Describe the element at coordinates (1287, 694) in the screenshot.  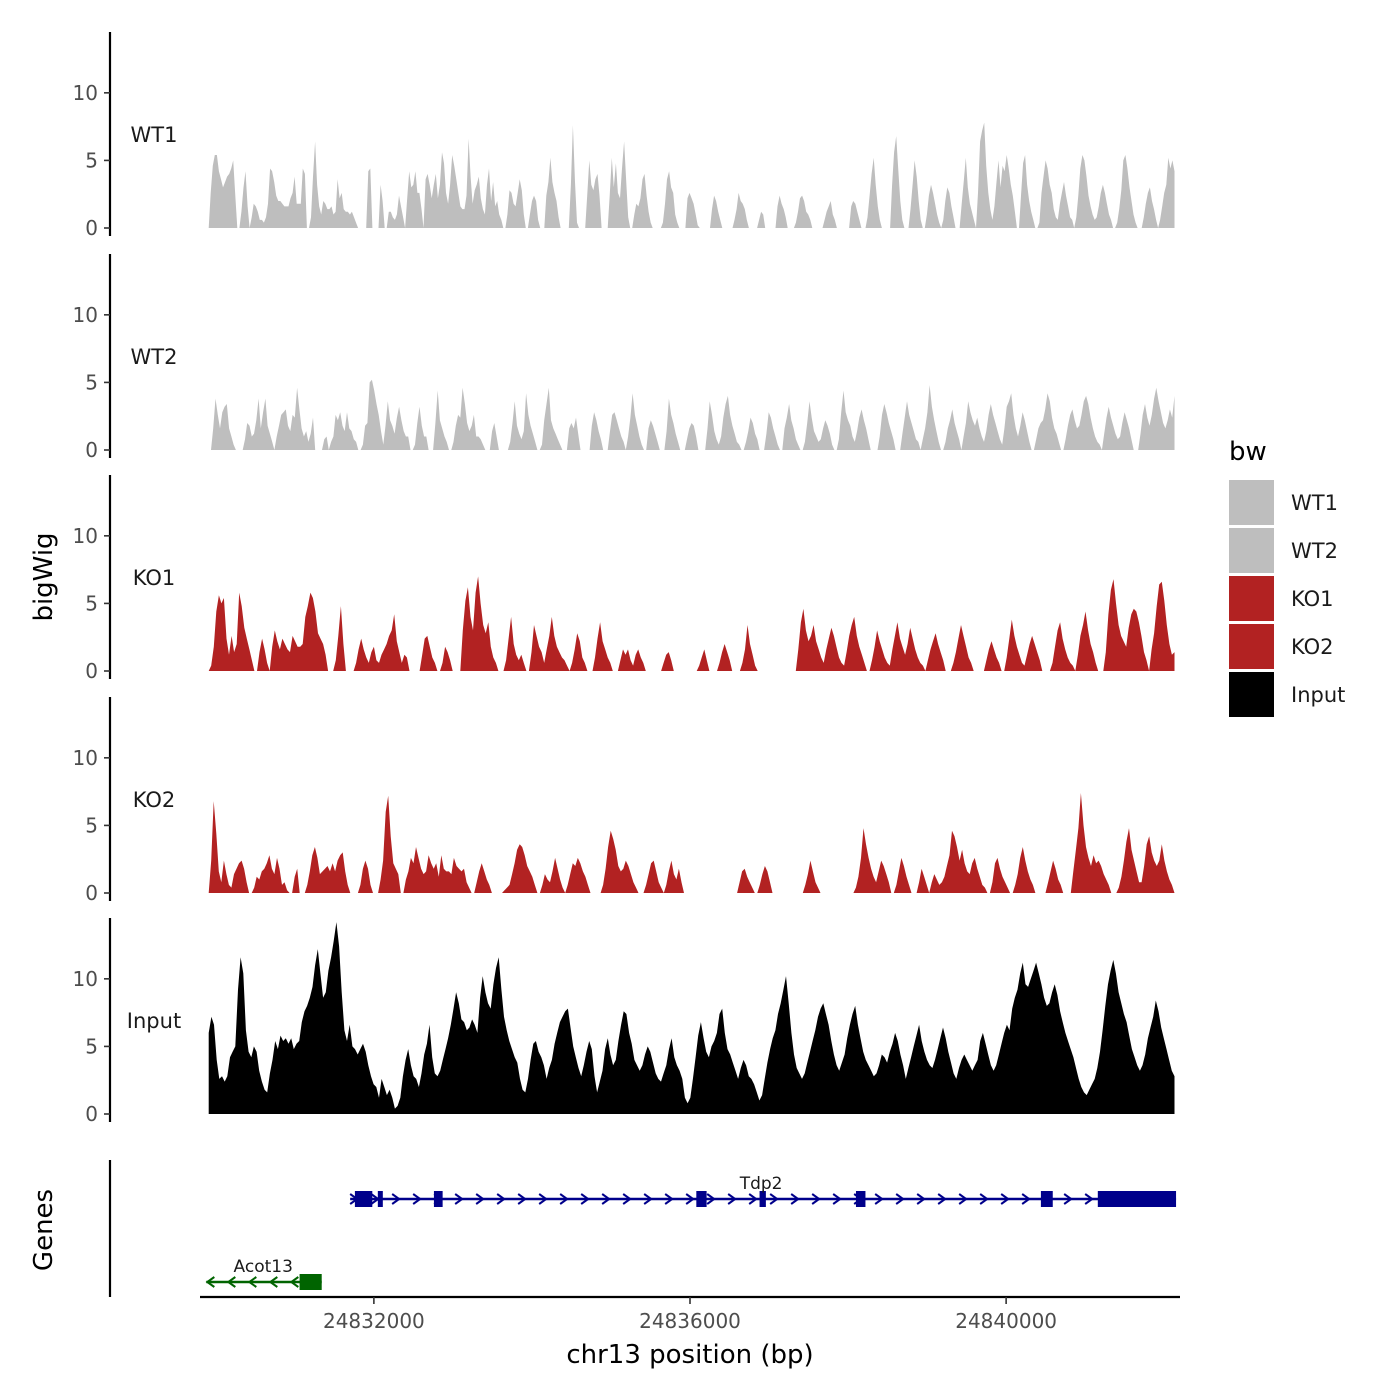
I see `legend-entry: Input` at that location.